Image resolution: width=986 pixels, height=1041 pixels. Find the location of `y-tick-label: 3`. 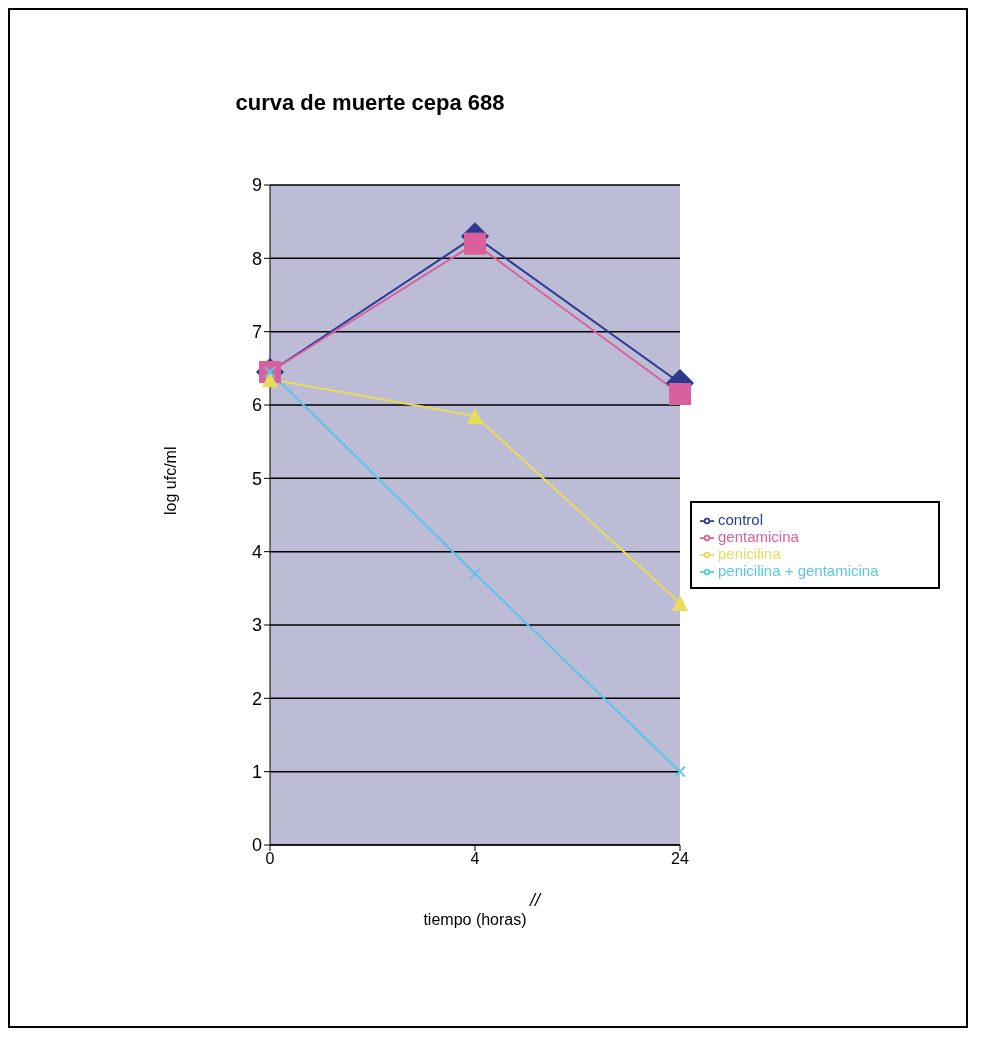

y-tick-label: 3 is located at coordinates (256, 625).